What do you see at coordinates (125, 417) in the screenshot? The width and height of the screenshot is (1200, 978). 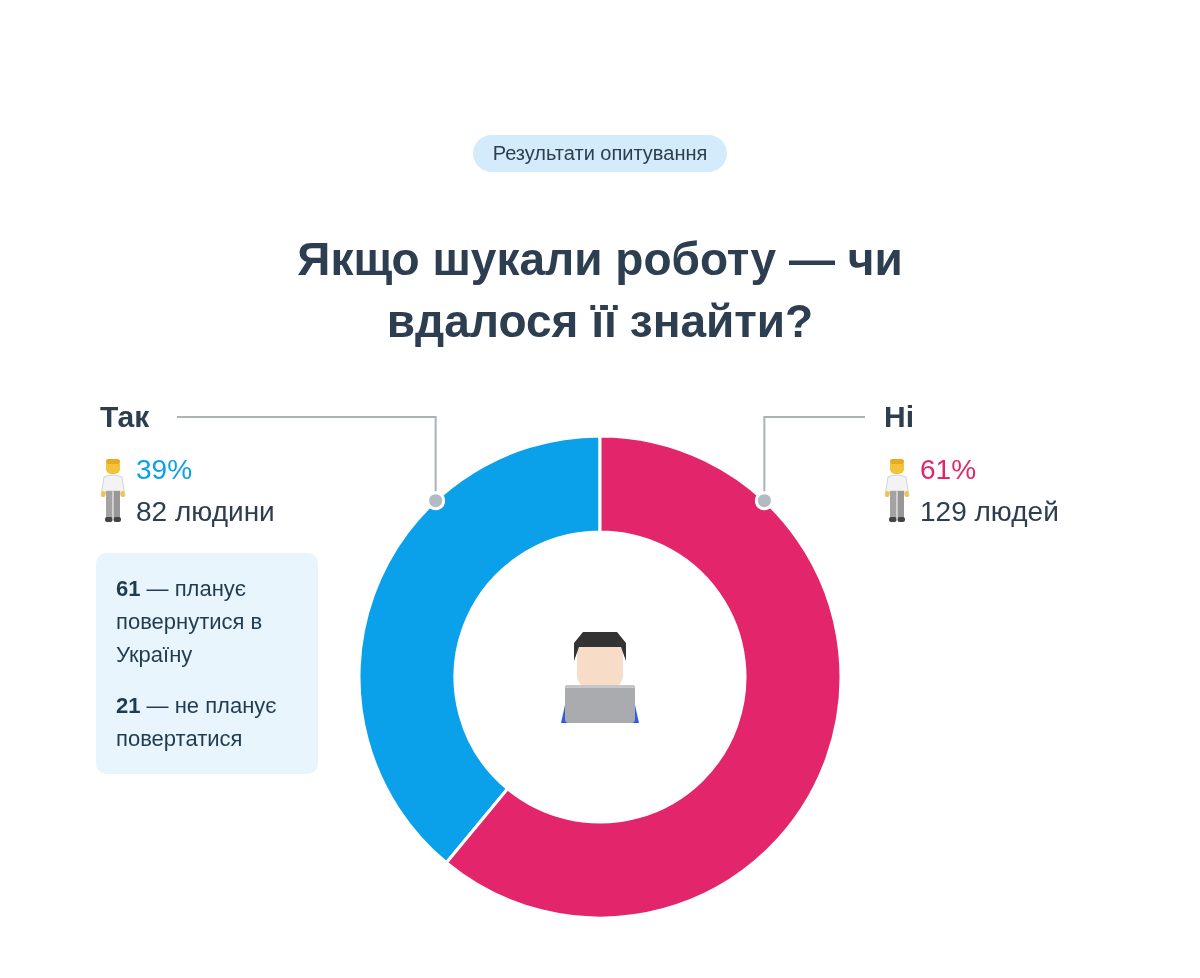 I see `slice-label: Так` at bounding box center [125, 417].